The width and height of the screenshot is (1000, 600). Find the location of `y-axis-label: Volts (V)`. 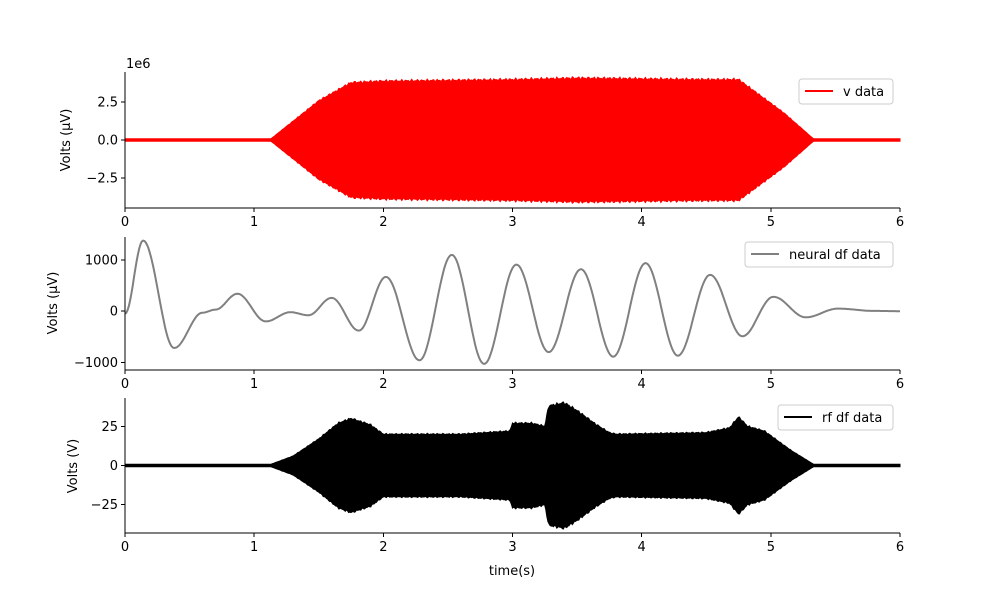

y-axis-label: Volts (V) is located at coordinates (73, 466).